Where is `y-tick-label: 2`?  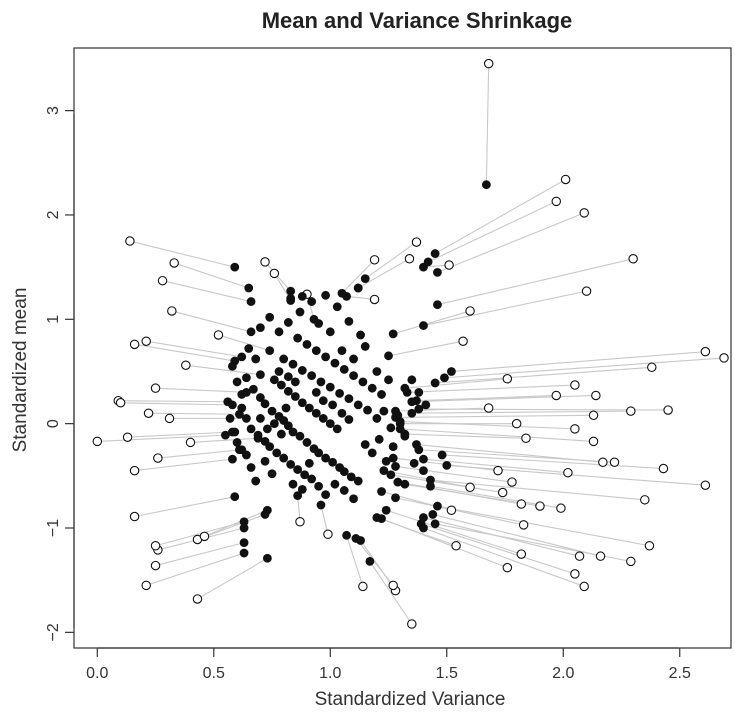
y-tick-label: 2 is located at coordinates (53, 214).